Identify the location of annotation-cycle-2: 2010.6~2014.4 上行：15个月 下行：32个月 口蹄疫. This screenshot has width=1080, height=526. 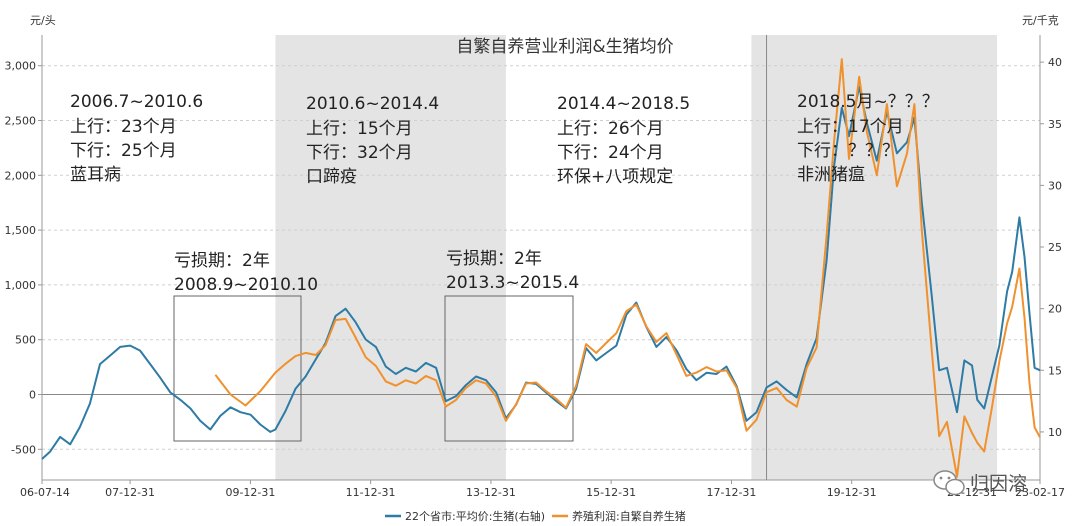
(372, 140).